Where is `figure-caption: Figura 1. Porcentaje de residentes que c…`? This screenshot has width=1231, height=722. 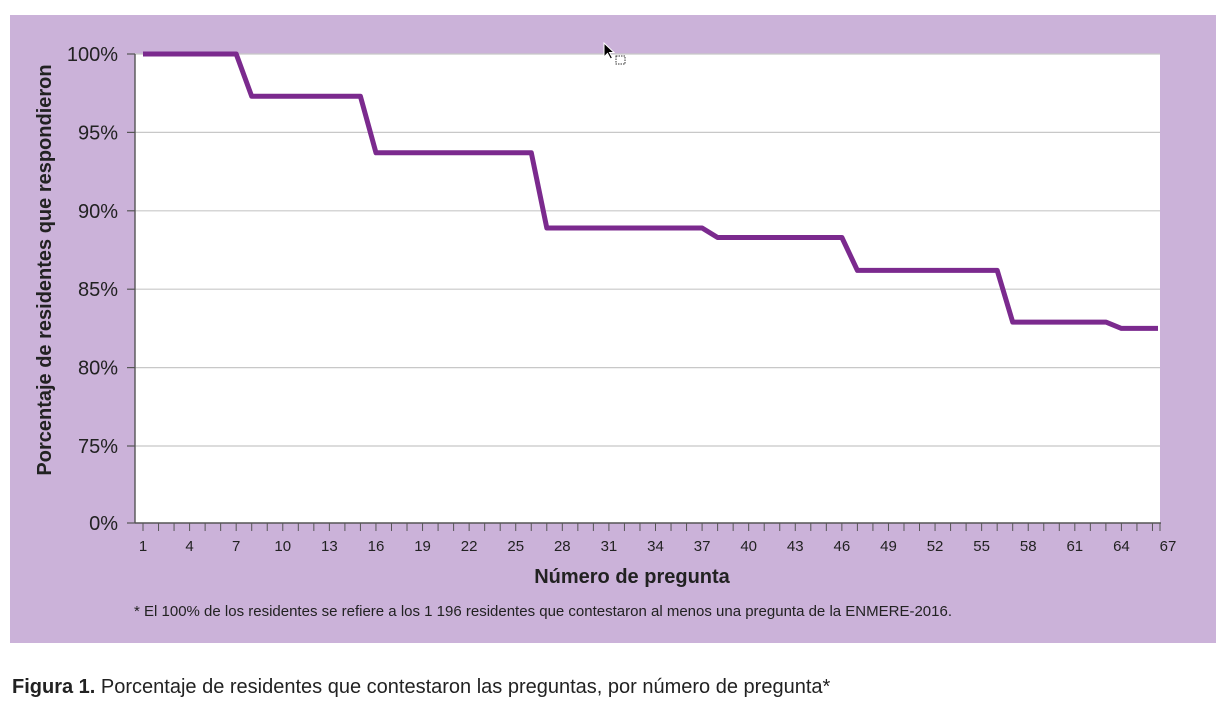 figure-caption: Figura 1. Porcentaje de residentes que c… is located at coordinates (421, 687).